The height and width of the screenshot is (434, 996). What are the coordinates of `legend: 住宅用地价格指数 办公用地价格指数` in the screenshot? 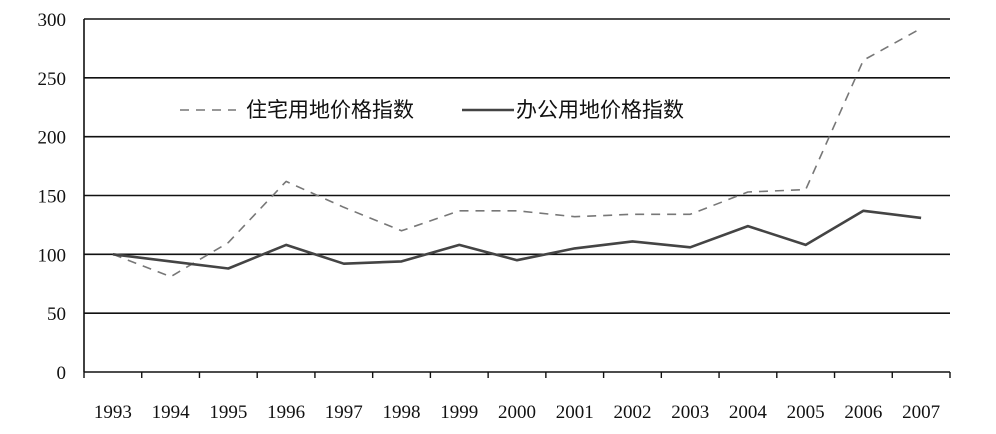 It's located at (432, 110).